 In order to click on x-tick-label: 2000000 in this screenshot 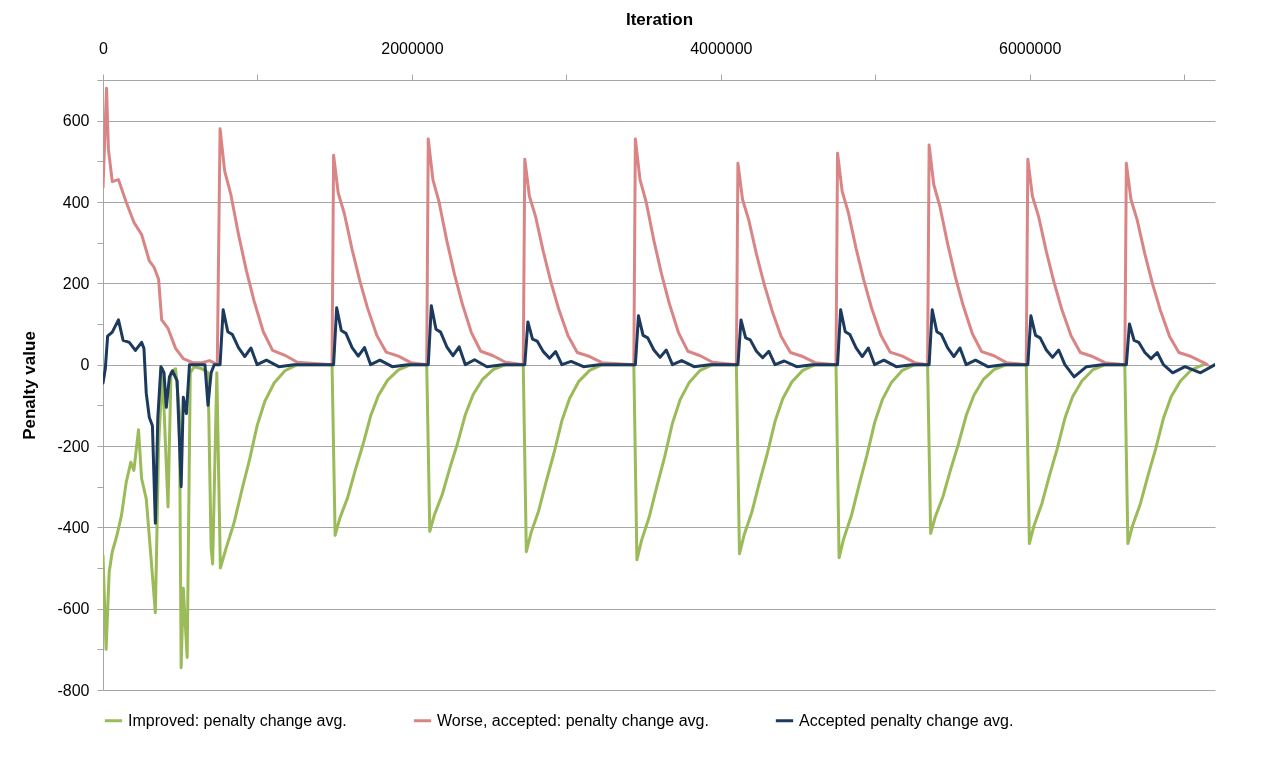, I will do `click(412, 48)`.